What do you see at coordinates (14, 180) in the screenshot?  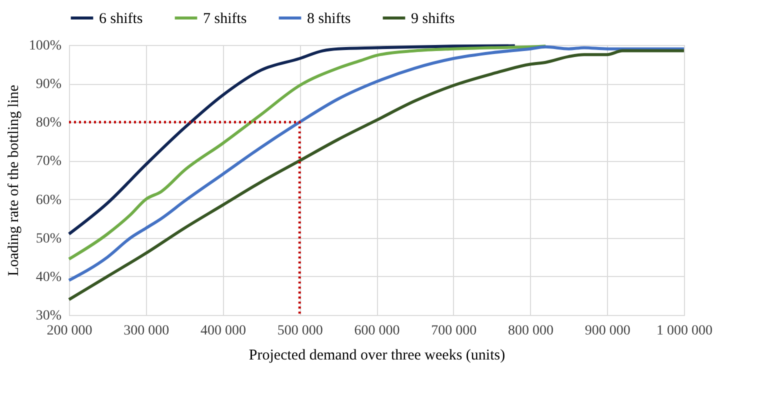 I see `y-axis-title: Loading rate of the bottling line` at bounding box center [14, 180].